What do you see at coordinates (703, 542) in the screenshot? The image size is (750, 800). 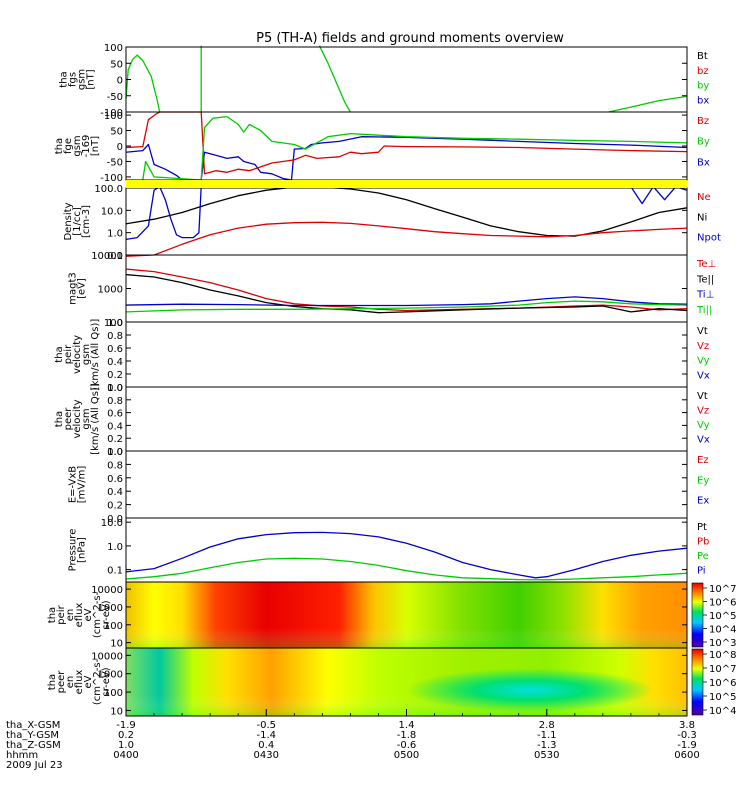 I see `legend-label: Pb` at bounding box center [703, 542].